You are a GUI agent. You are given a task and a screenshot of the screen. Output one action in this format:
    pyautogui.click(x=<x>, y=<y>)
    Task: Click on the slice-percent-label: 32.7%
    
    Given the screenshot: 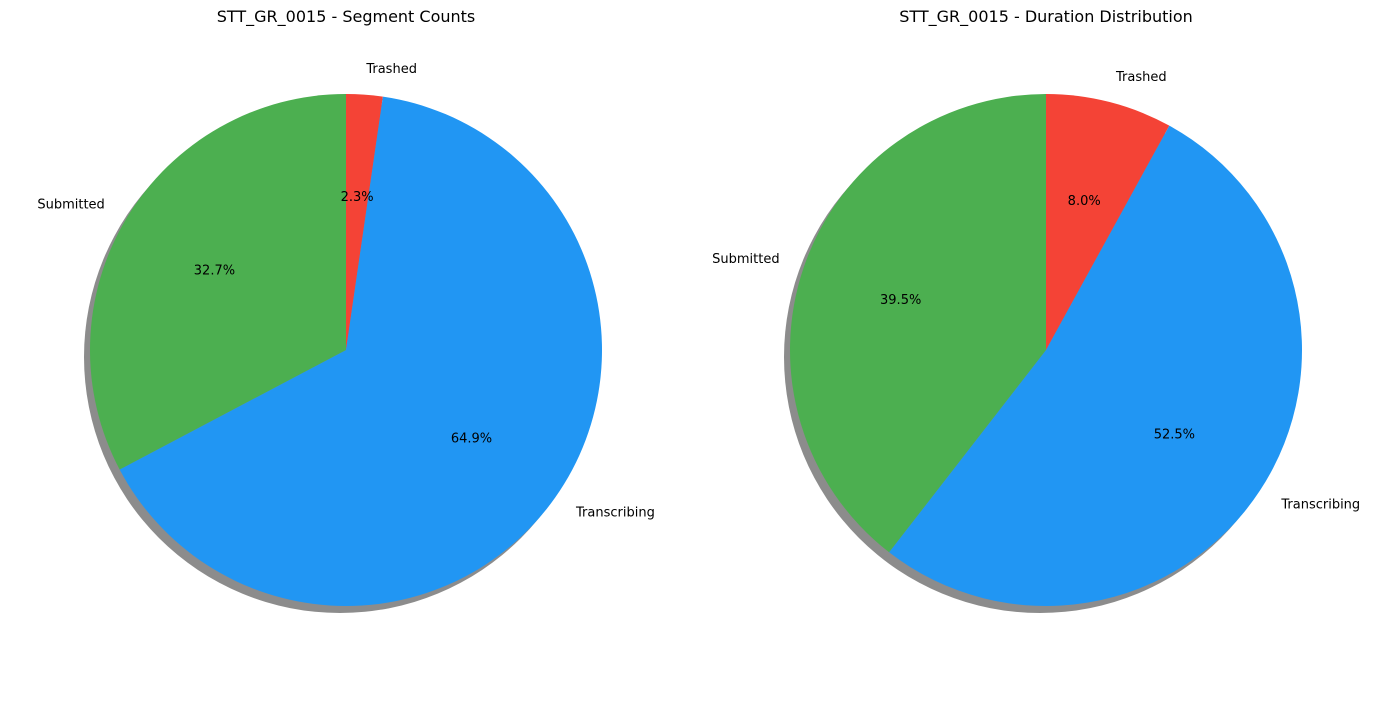 What is the action you would take?
    pyautogui.click(x=214, y=271)
    